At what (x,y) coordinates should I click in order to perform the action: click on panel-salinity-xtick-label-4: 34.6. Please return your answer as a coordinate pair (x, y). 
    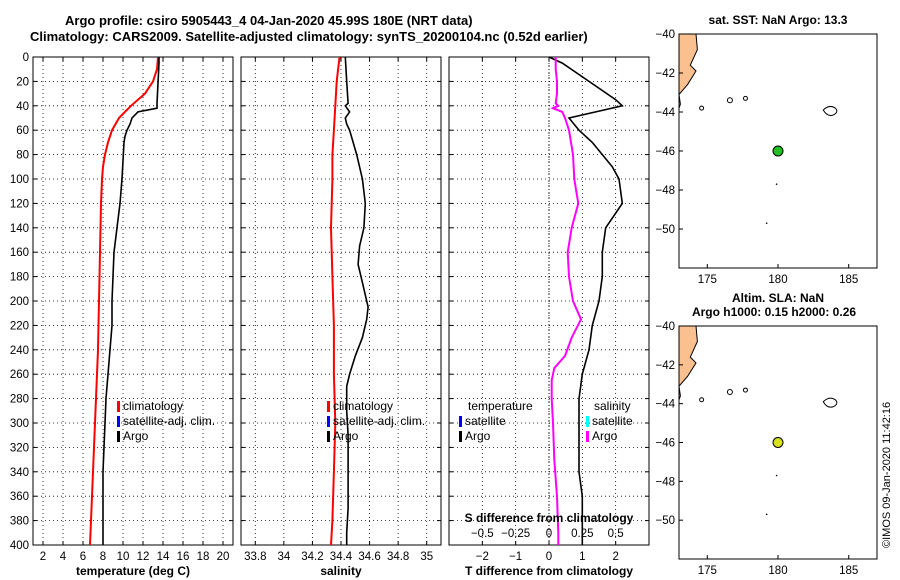
    Looking at the image, I should click on (369, 557).